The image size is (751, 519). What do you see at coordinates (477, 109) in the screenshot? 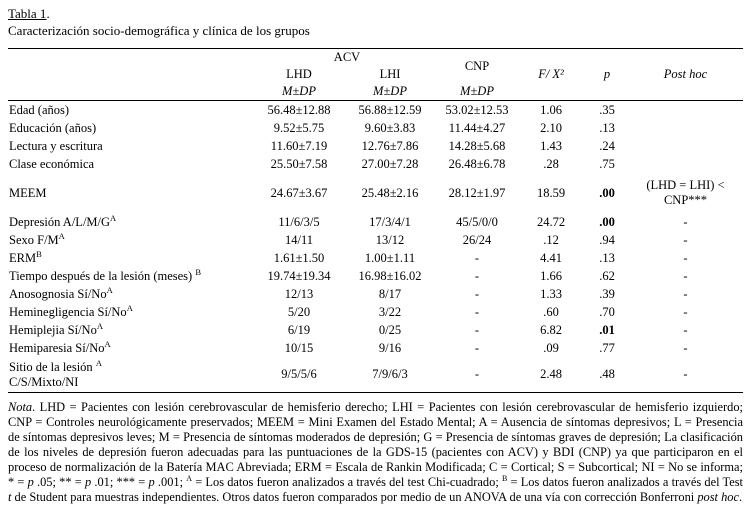
I see `cell-cnp: 53.02±12.53` at bounding box center [477, 109].